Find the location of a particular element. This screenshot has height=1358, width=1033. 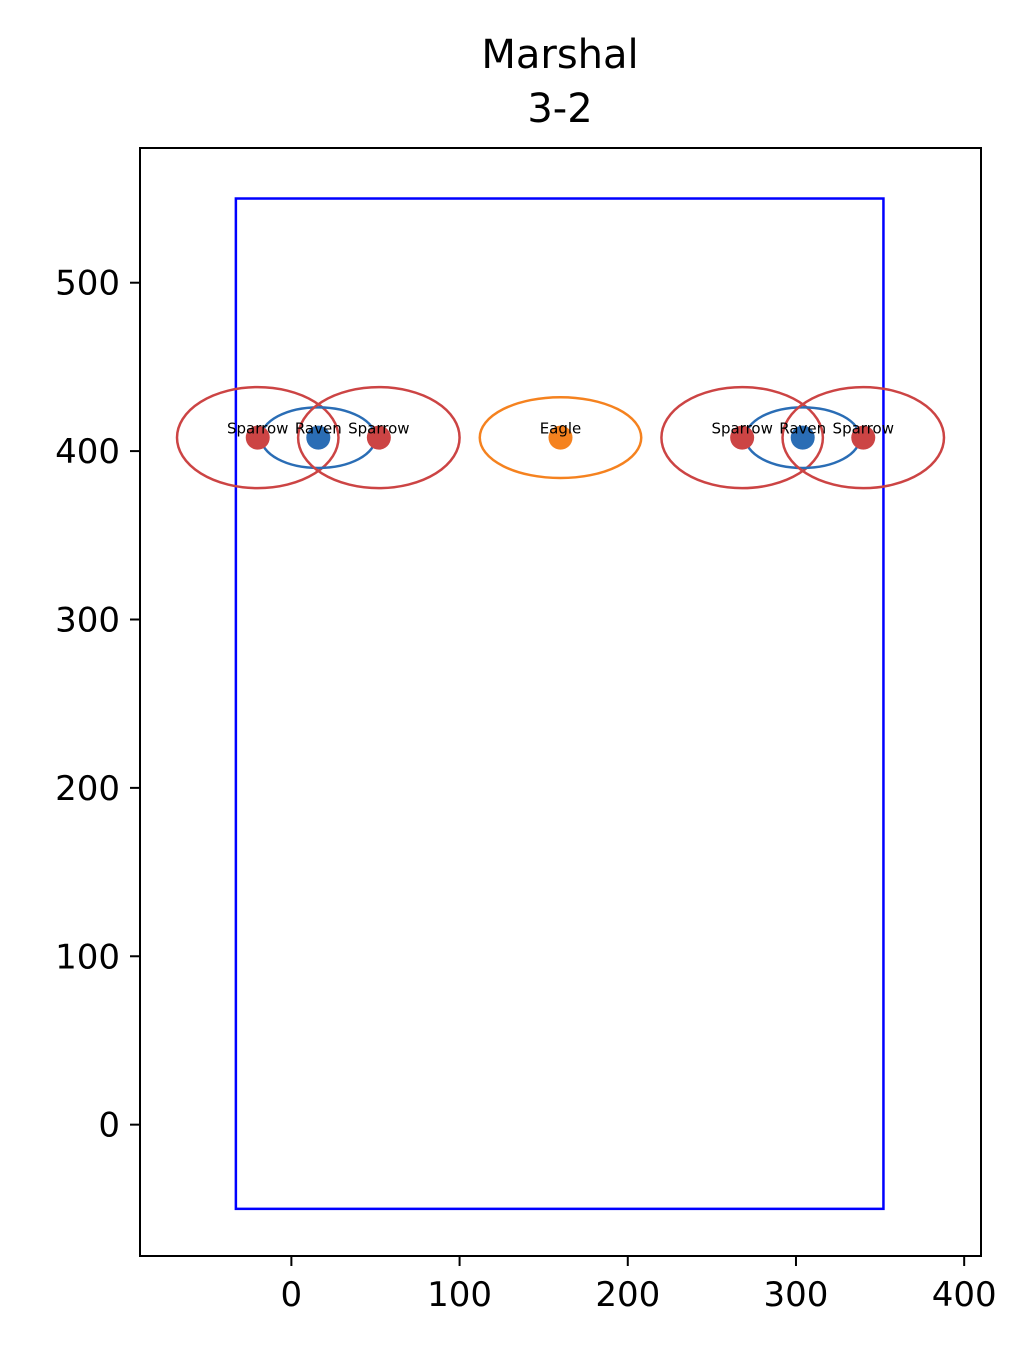

y-axis: 0 100 200 300 400 500 is located at coordinates (97, 705).